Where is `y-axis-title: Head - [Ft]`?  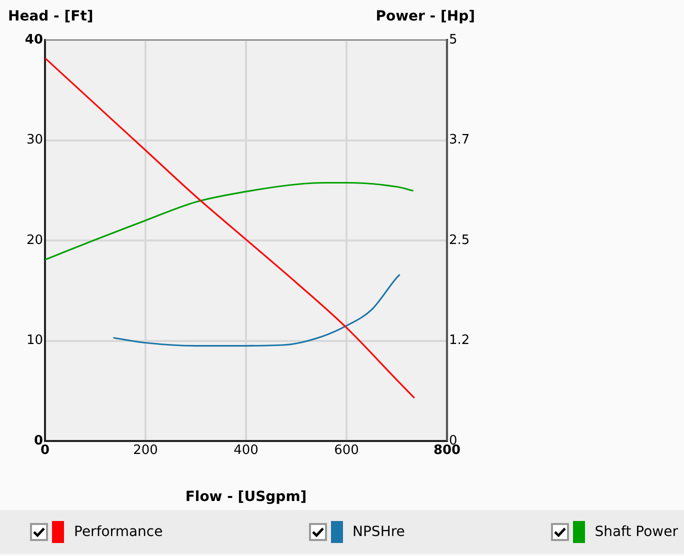
y-axis-title: Head - [Ft] is located at coordinates (51, 16).